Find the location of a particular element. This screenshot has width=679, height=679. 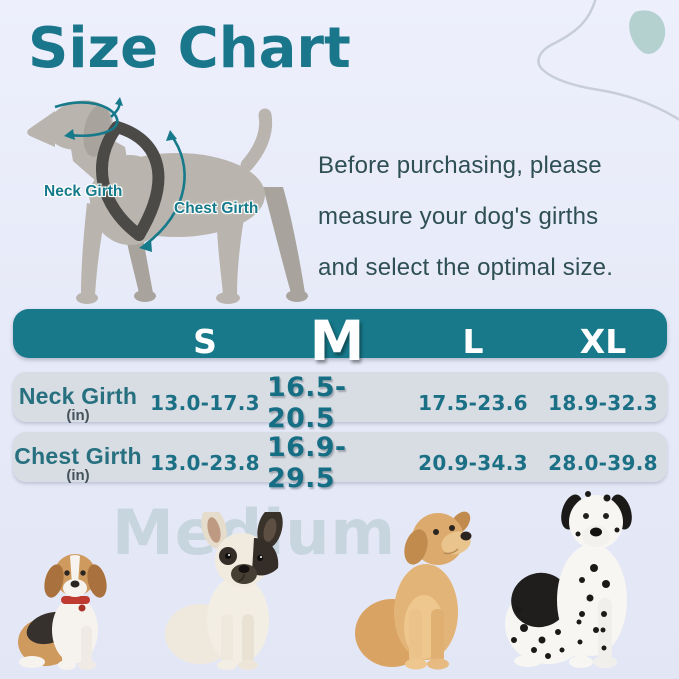

neck-value-m: 16.5-20.5 is located at coordinates (307, 403).